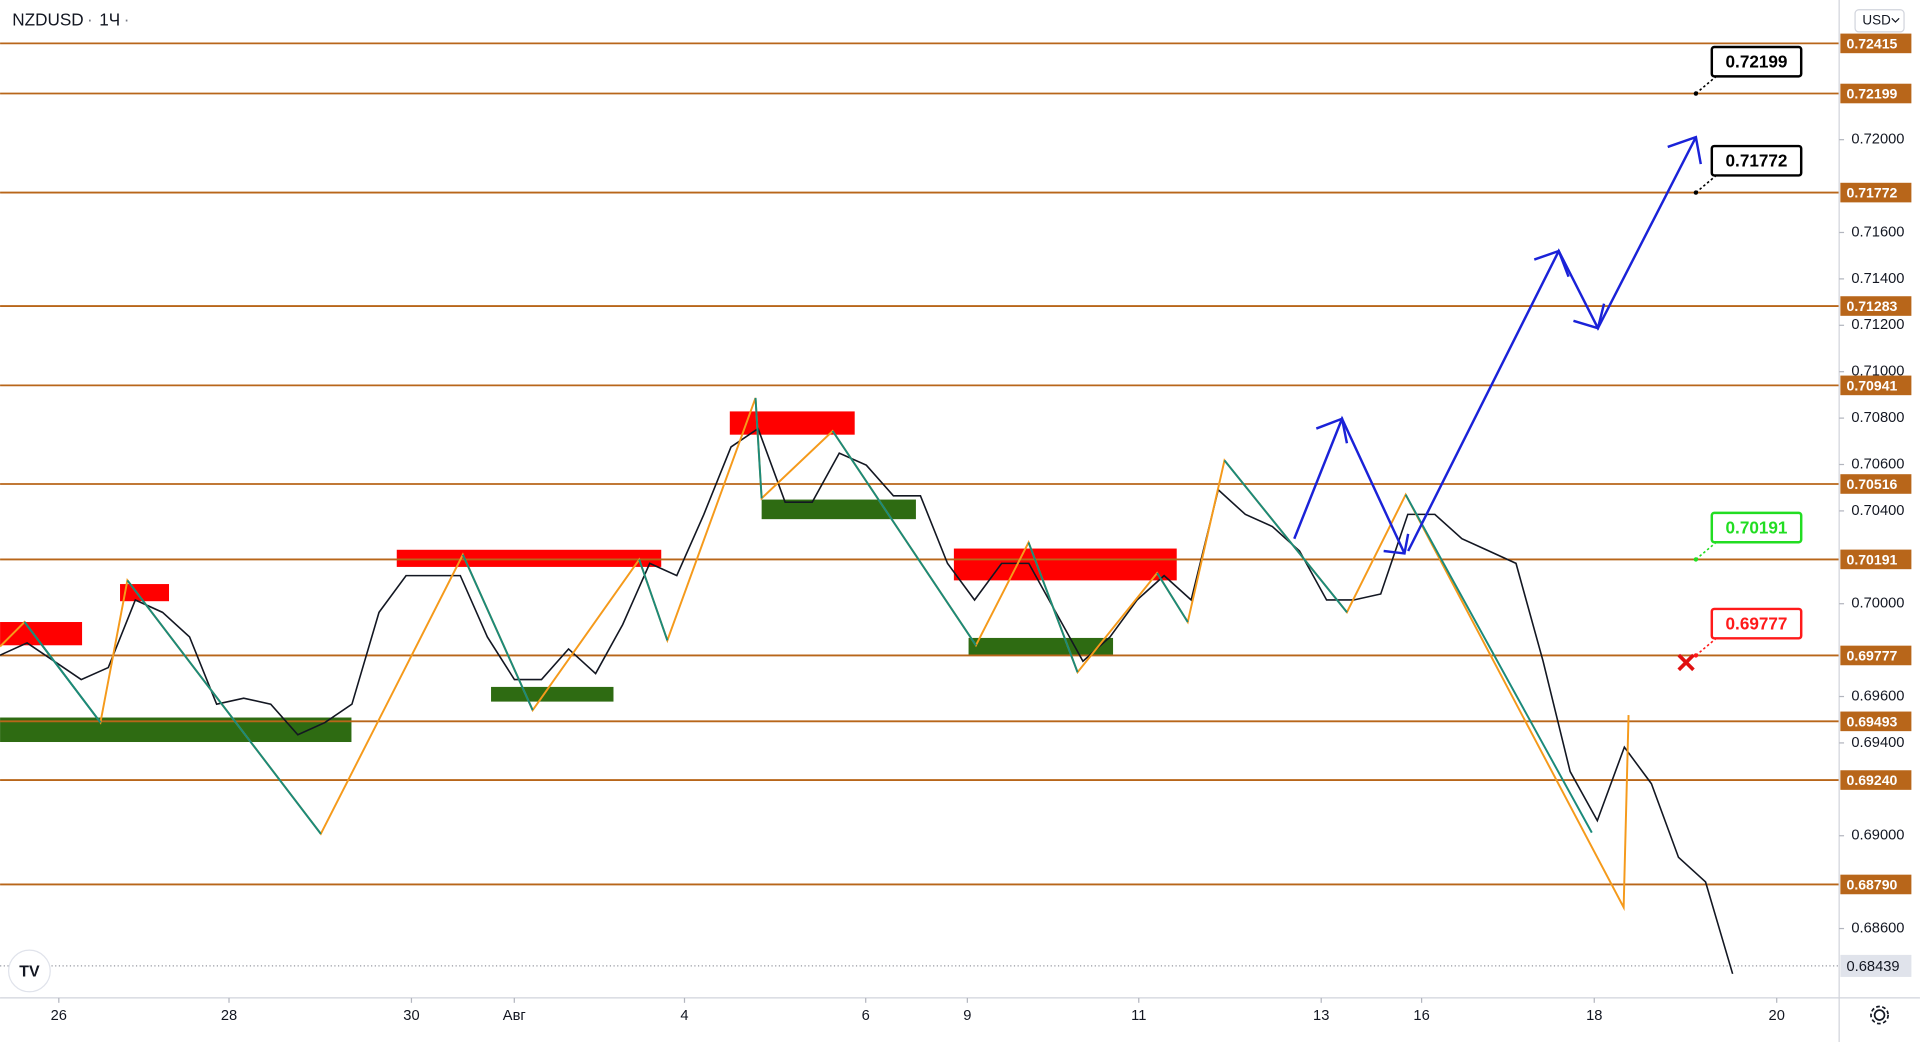 This screenshot has width=1920, height=1042. Describe the element at coordinates (557, 621) in the screenshot. I see `demand-zones` at that location.